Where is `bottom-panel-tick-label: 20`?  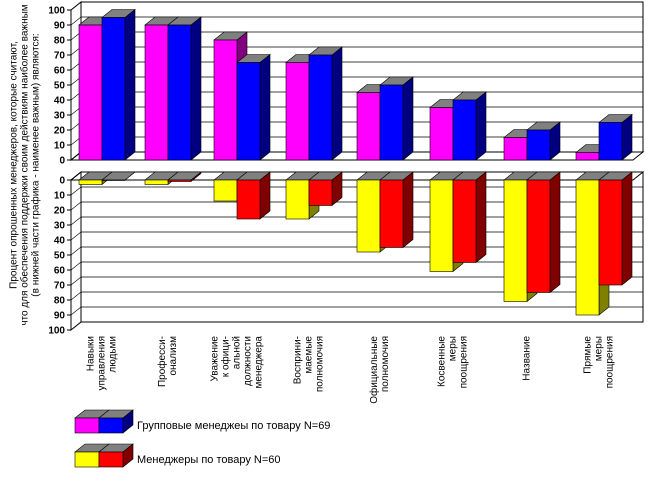
bottom-panel-tick-label: 20 is located at coordinates (60, 211).